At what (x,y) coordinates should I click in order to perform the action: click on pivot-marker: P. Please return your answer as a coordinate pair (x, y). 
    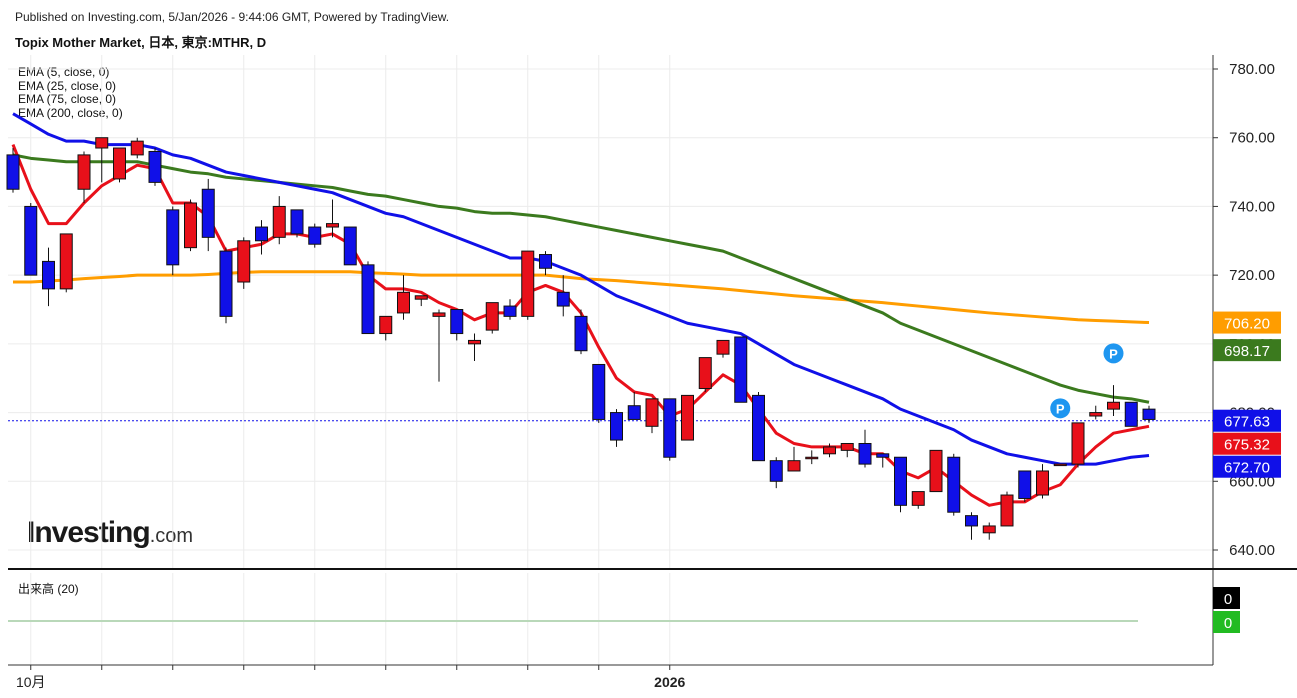
    Looking at the image, I should click on (1113, 353).